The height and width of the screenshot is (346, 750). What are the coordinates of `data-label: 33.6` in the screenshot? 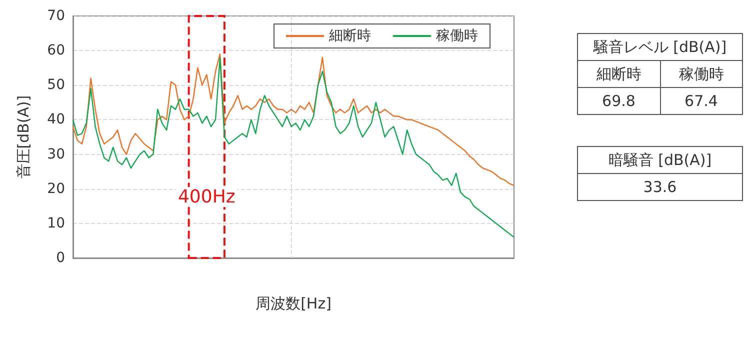 It's located at (660, 187).